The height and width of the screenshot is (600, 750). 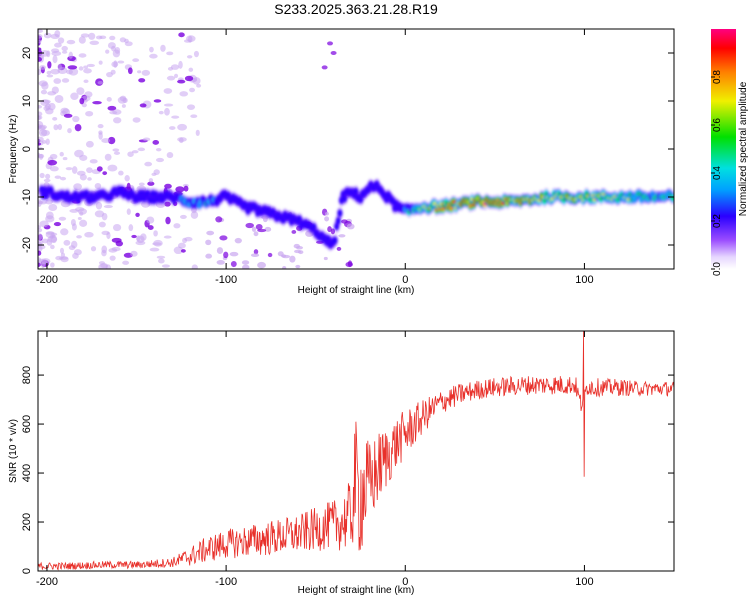 What do you see at coordinates (27, 101) in the screenshot?
I see `heatmap-y-tick-label: 10` at bounding box center [27, 101].